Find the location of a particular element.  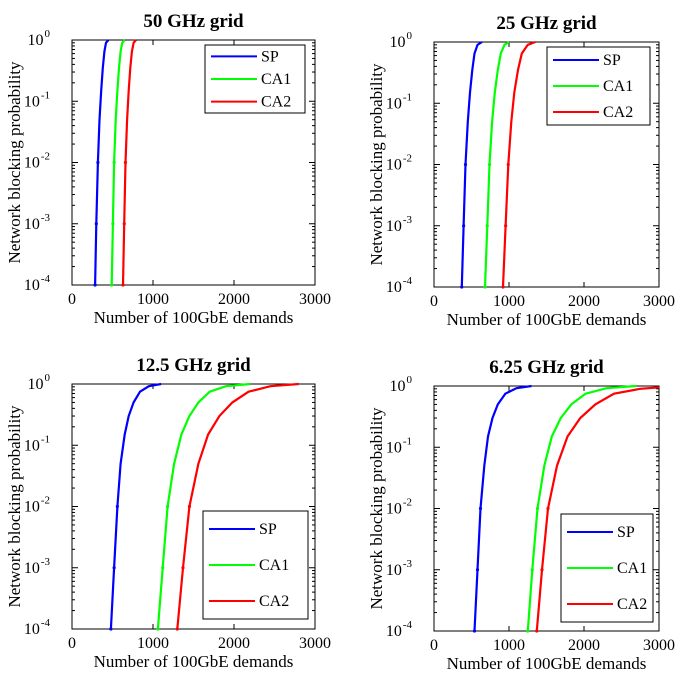

chart-title: 12.5 GHz grid is located at coordinates (193, 365).